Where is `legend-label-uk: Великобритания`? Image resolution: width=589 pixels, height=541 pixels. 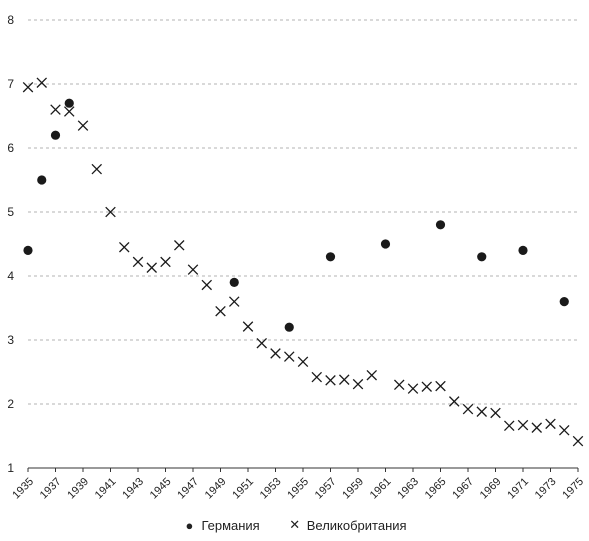
legend-label-uk: Великобритания is located at coordinates (356, 525).